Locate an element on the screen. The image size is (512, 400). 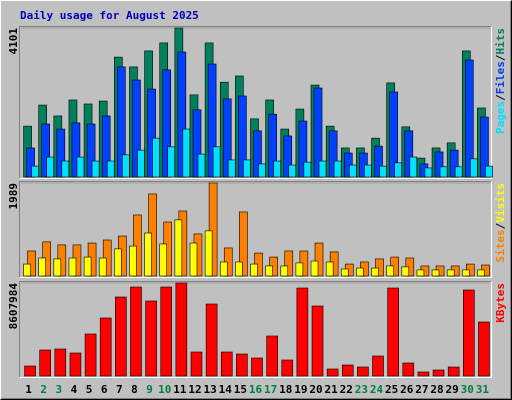
legend-entry: KBytes is located at coordinates (500, 303).